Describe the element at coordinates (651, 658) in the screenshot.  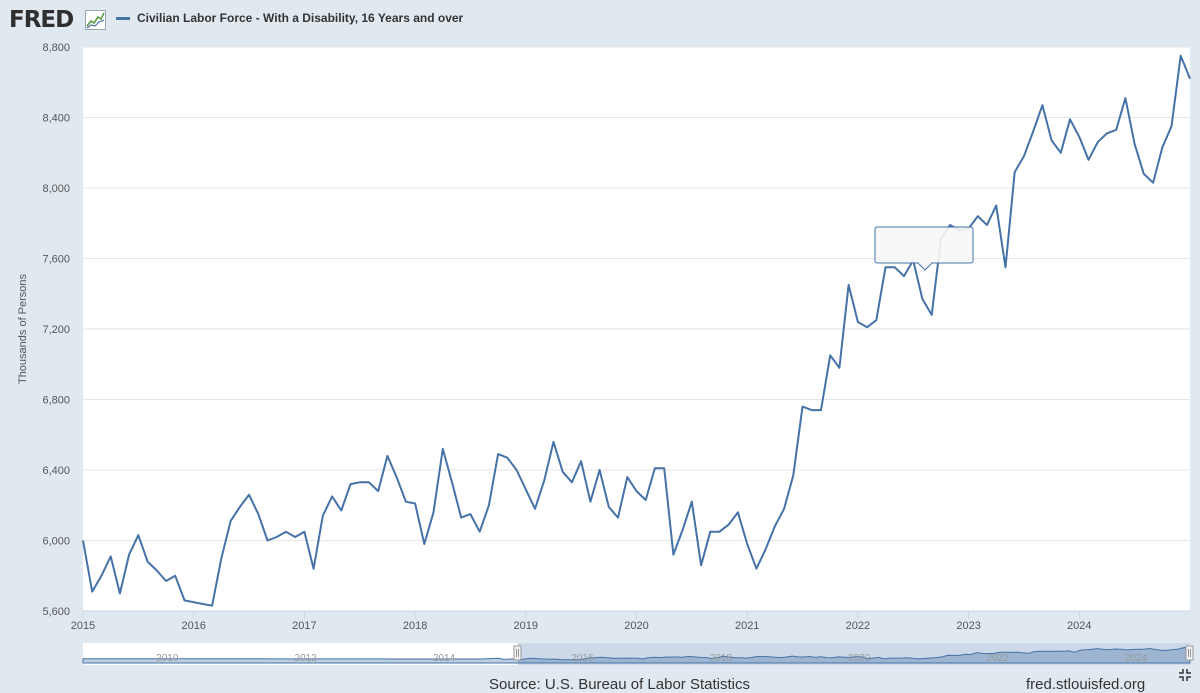
I see `navigator-labels: 2010 2012 2014 2016 2018 2020 2022 2024` at that location.